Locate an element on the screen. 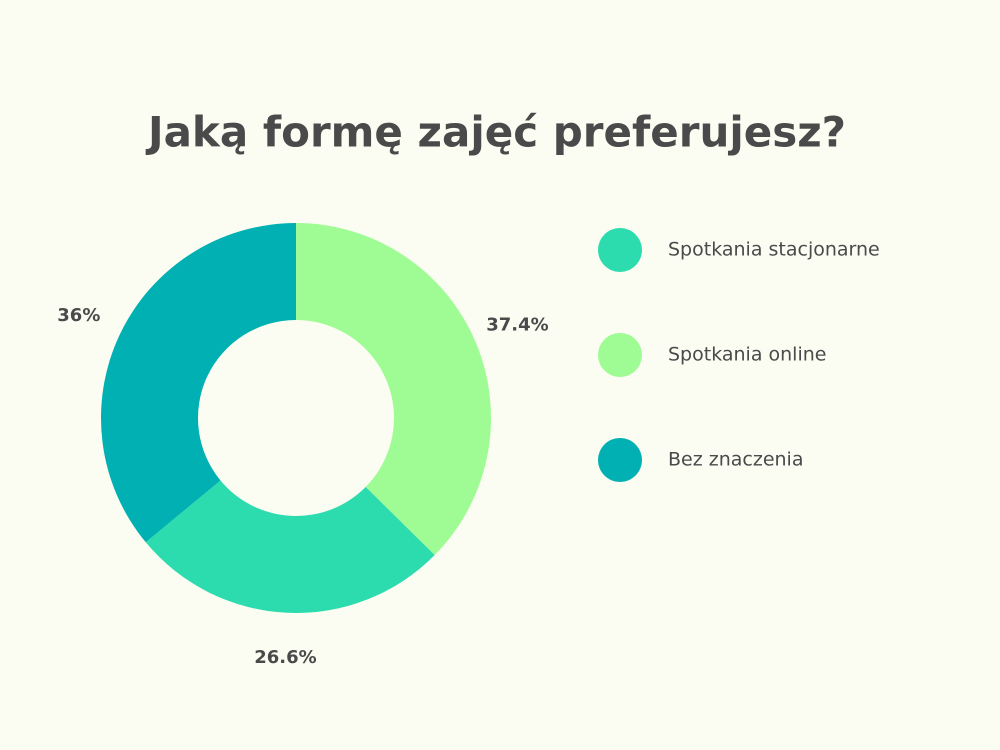  legend-label: Spotkania online is located at coordinates (747, 355).